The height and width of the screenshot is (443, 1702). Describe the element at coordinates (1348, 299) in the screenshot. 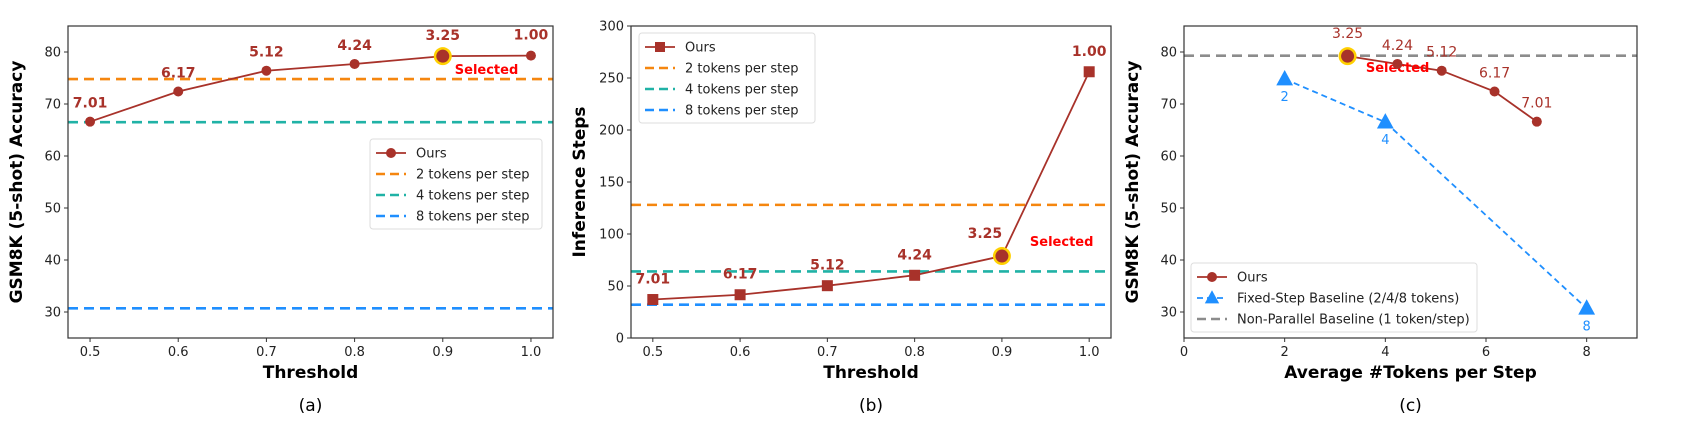

I see `legend-label: Fixed-Step Baseline (2/4/8 tokens)` at that location.